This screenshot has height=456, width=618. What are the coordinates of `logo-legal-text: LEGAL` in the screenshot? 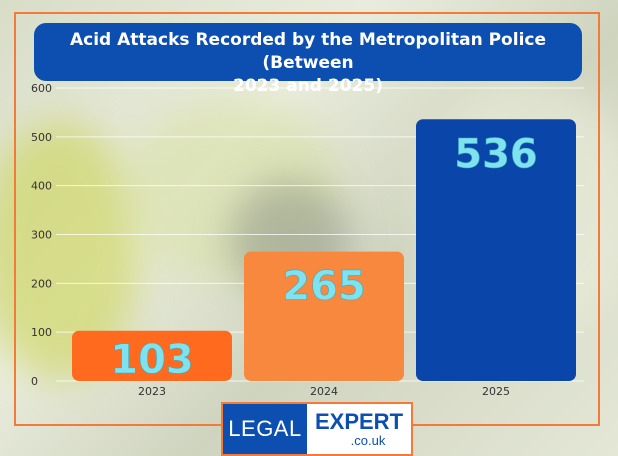 It's located at (265, 429).